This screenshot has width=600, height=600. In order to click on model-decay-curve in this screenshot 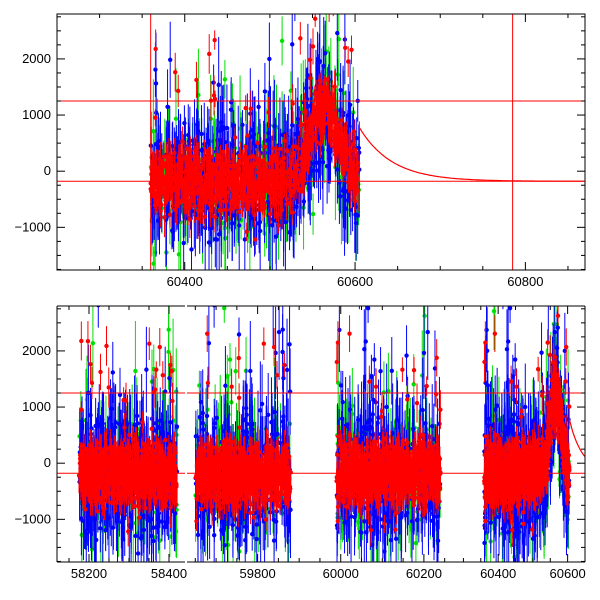, I will do `click(471, 154)`.